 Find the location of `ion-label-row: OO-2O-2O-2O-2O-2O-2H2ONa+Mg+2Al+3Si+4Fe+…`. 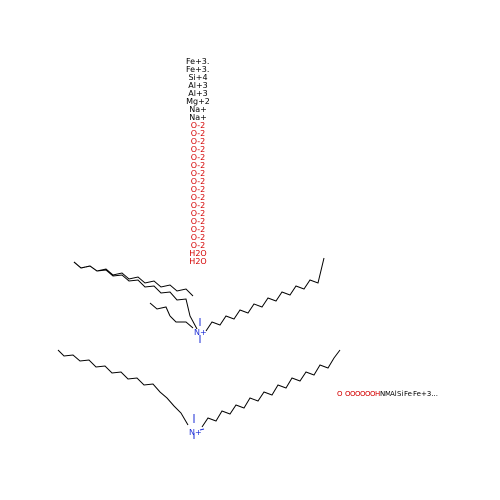

ion-label-row: OO-2O-2O-2O-2O-2O-2H2ONa+Mg+2Al+3Si+4Fe+… is located at coordinates (388, 394).